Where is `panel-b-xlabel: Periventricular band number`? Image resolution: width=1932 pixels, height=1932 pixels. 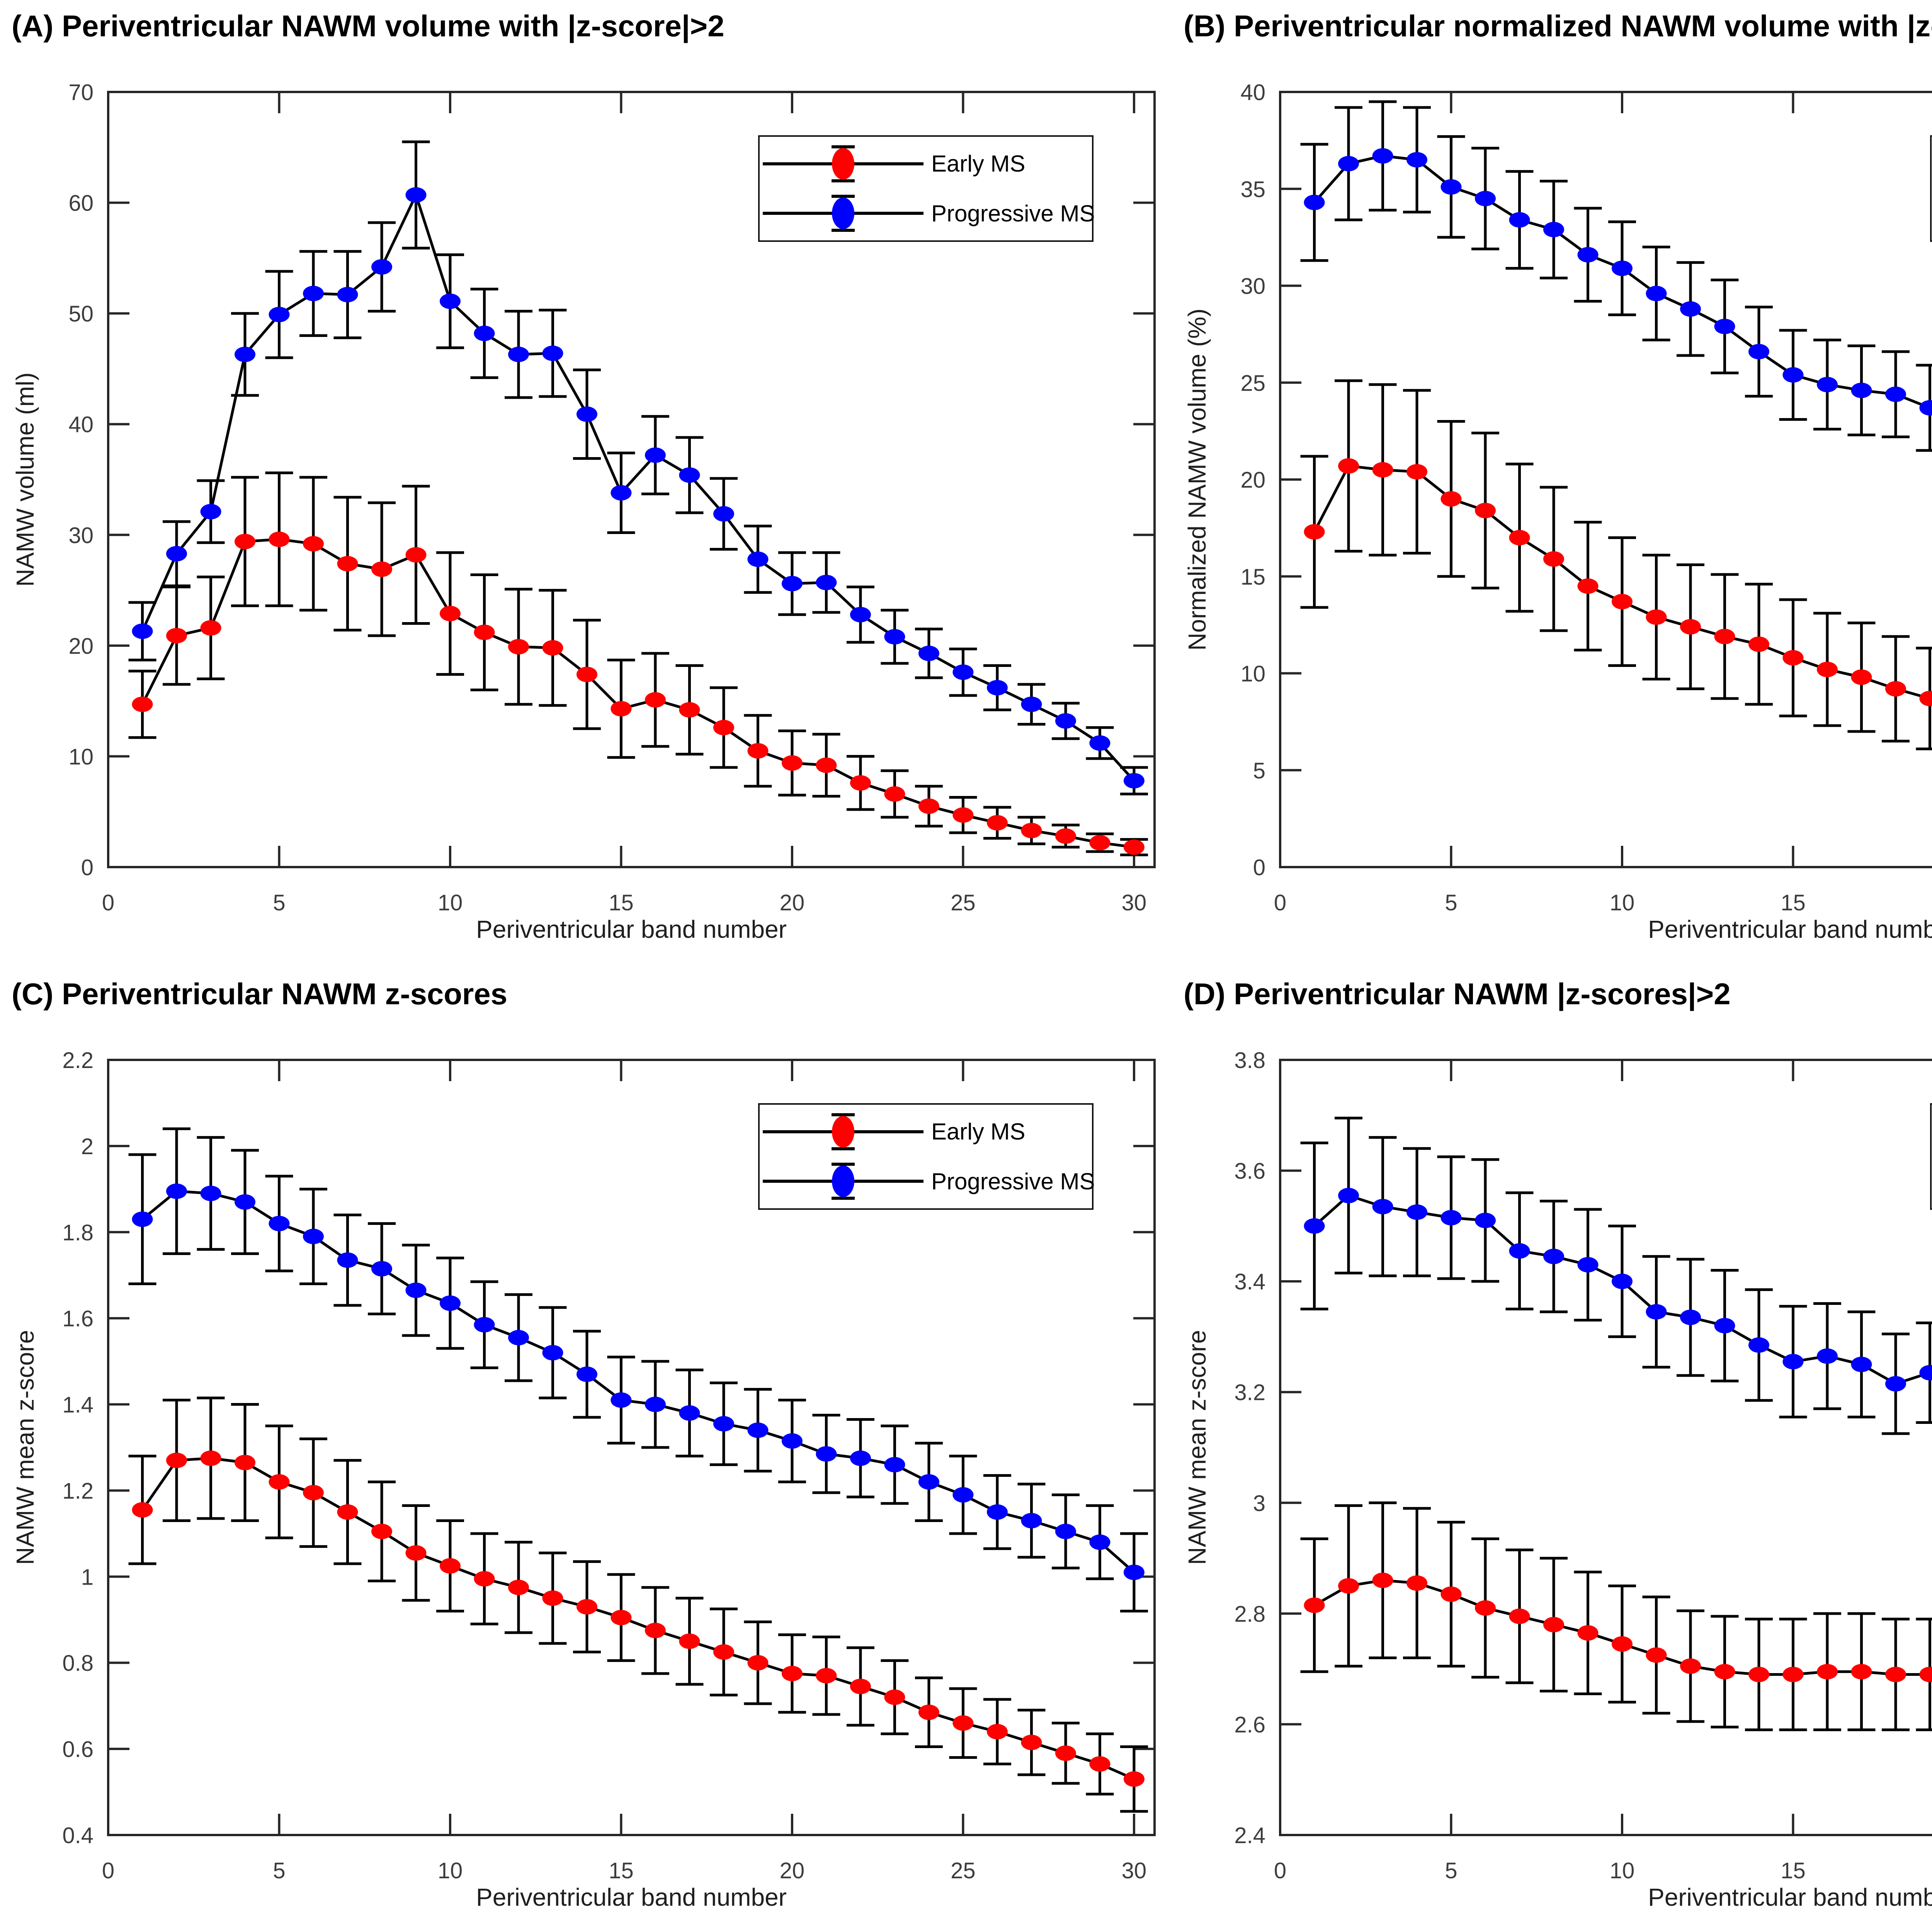
panel-b-xlabel: Periventricular band number is located at coordinates (1790, 929).